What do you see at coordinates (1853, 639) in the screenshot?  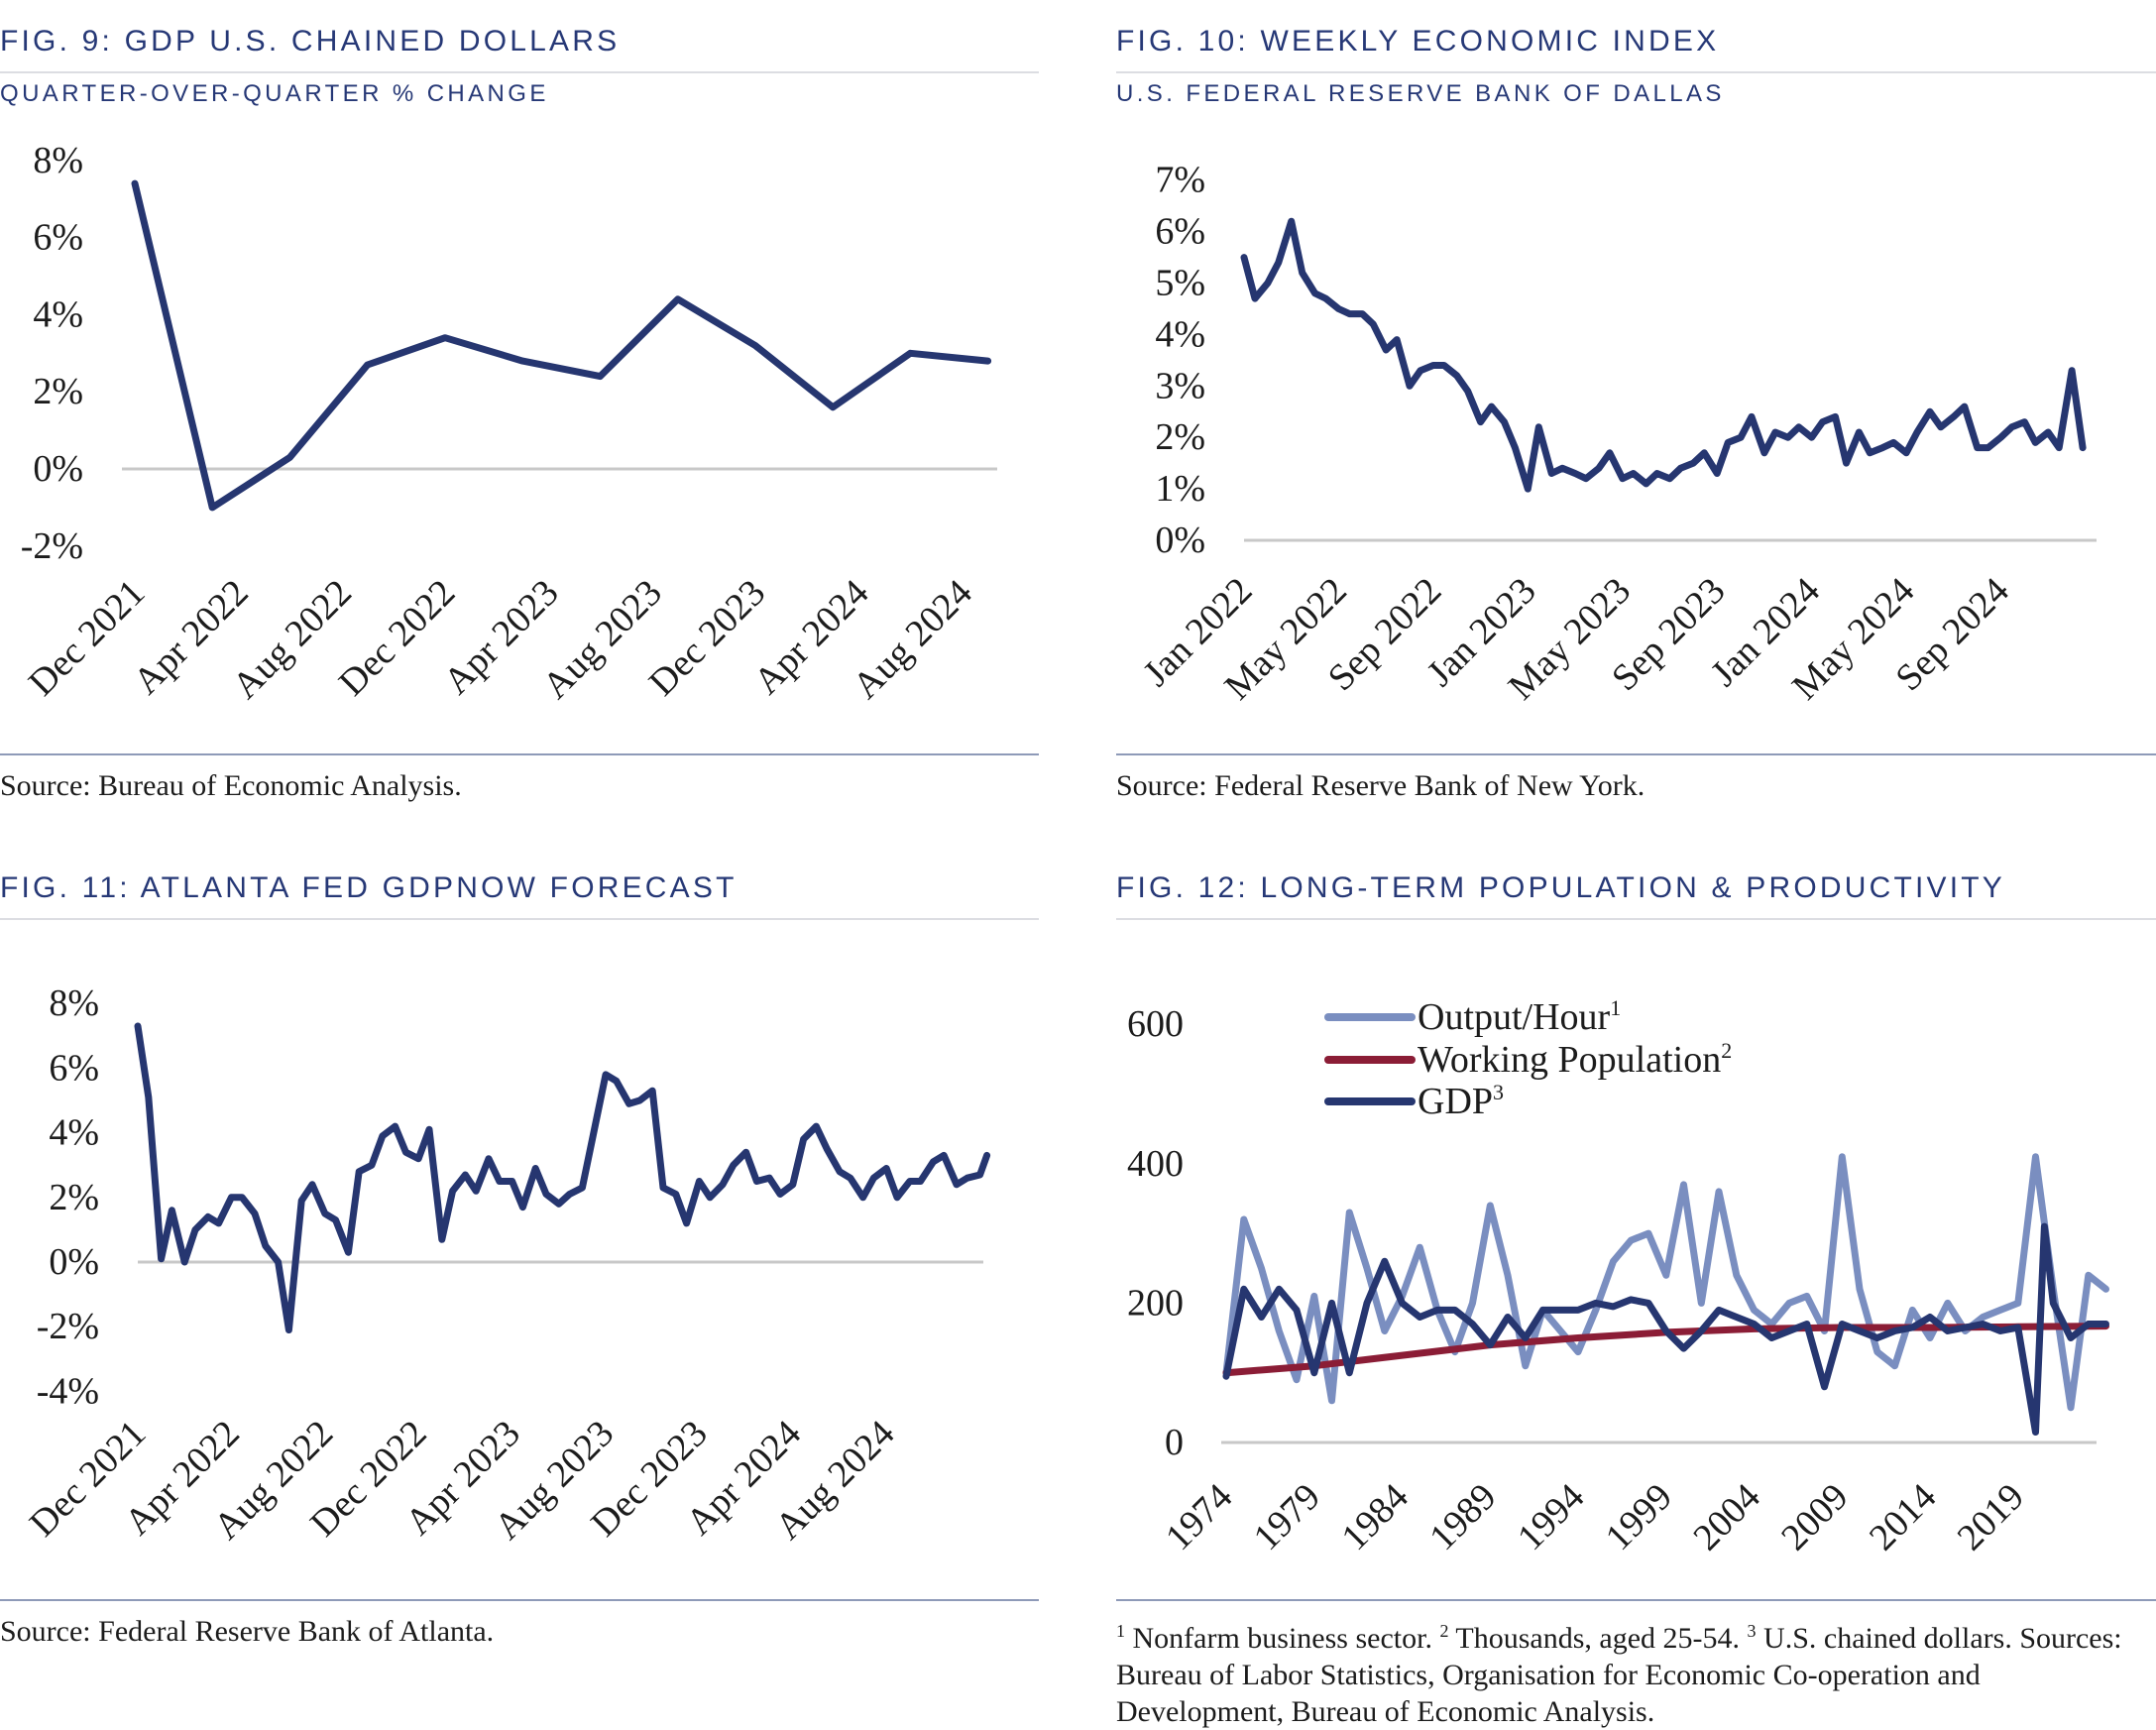 I see `x-tick-label: May 2024` at bounding box center [1853, 639].